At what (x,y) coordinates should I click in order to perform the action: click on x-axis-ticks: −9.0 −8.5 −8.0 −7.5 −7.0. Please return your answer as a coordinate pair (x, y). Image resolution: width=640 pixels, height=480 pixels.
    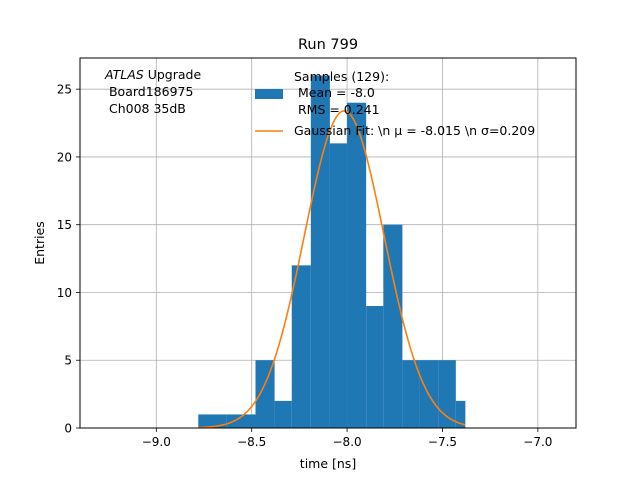
    Looking at the image, I should click on (347, 438).